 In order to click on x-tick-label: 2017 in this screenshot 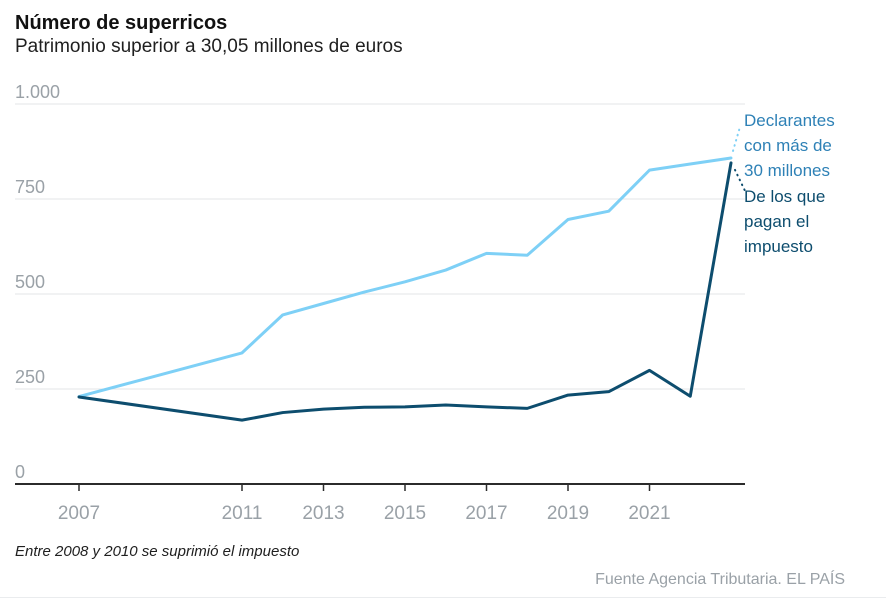, I will do `click(486, 513)`.